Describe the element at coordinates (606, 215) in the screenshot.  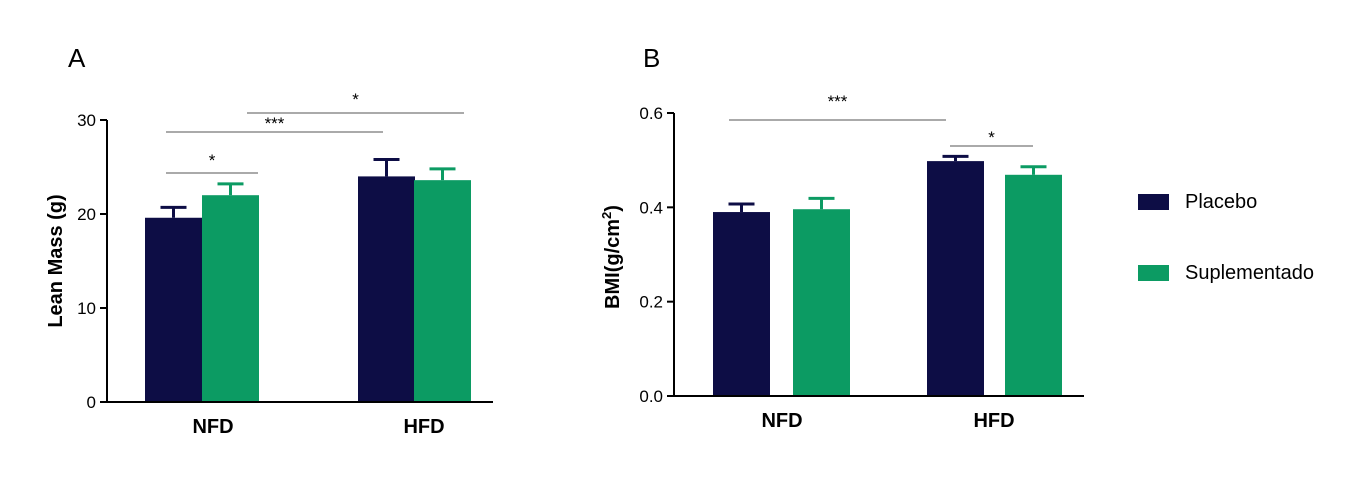
I see `panel-b-ylabel-sup: 2` at that location.